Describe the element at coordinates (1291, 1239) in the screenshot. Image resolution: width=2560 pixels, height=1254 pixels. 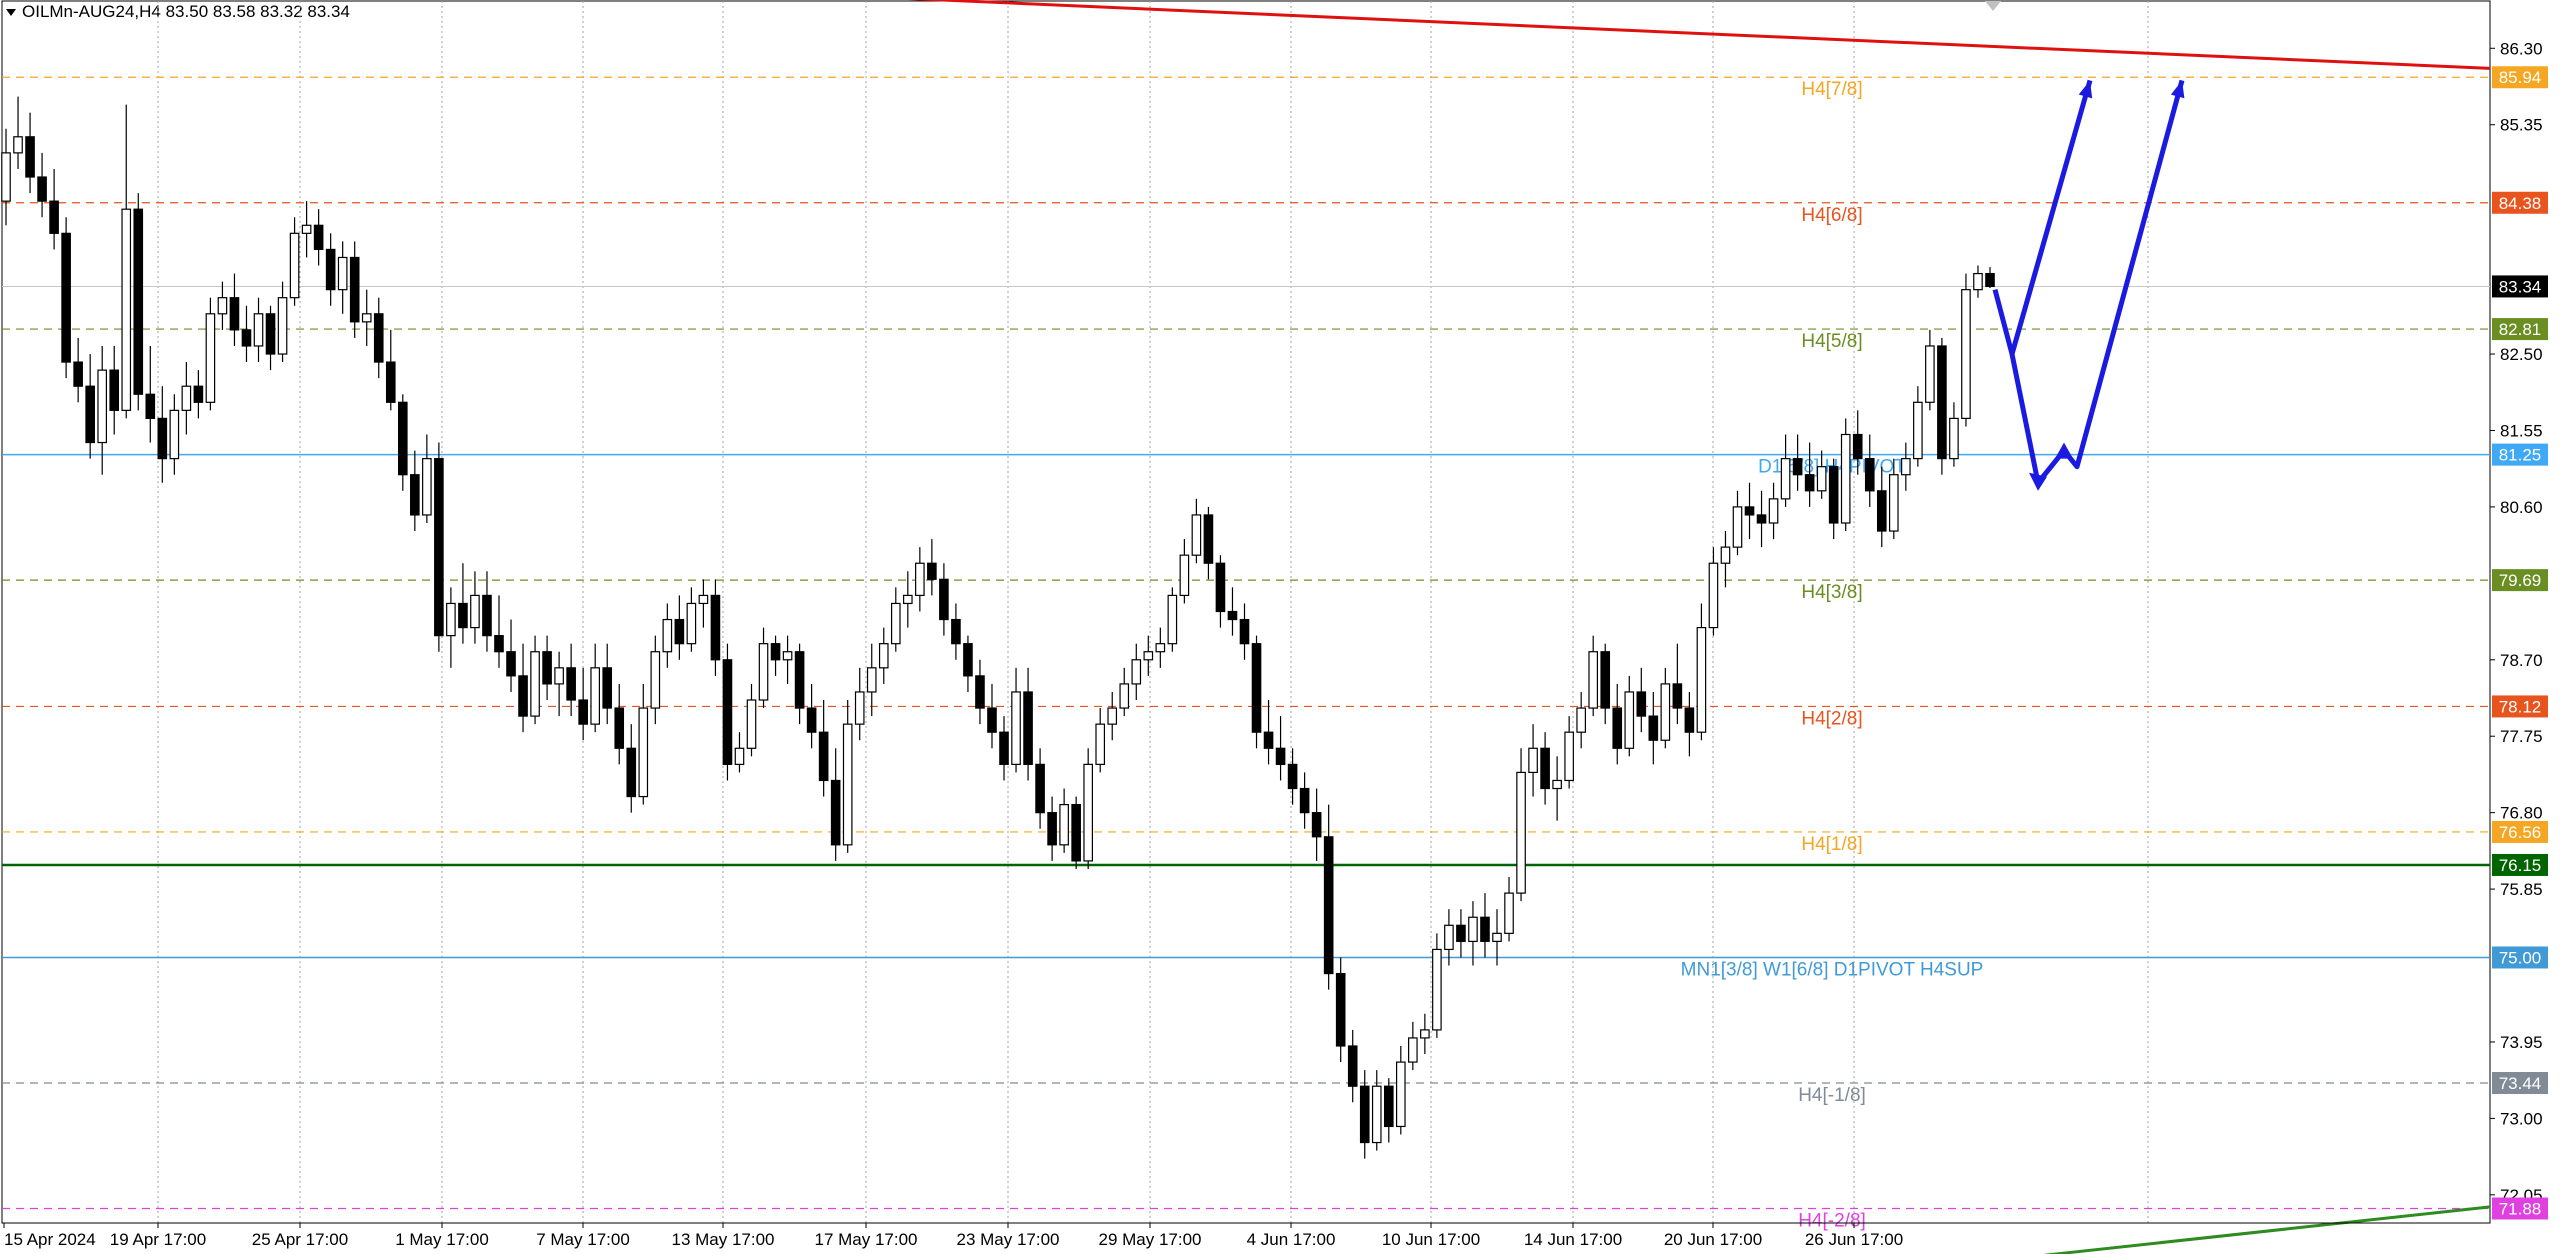
I see `x-tick-label: 4 Jun 17:00` at that location.